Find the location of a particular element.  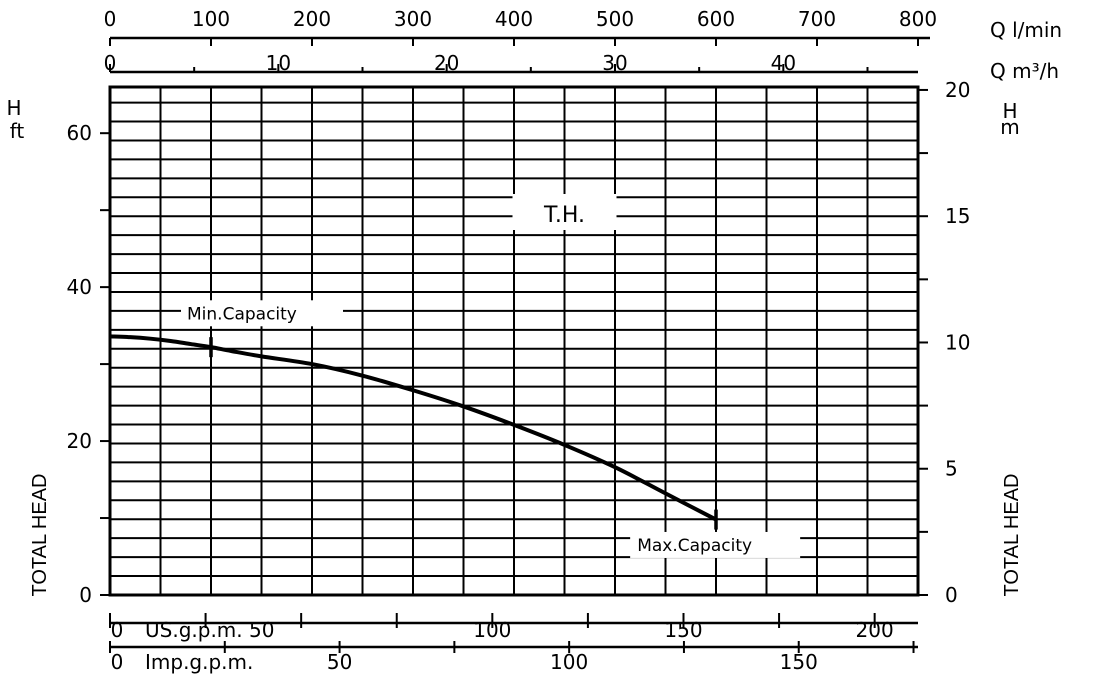

top-lpm-unit: Q l/min is located at coordinates (1026, 30).